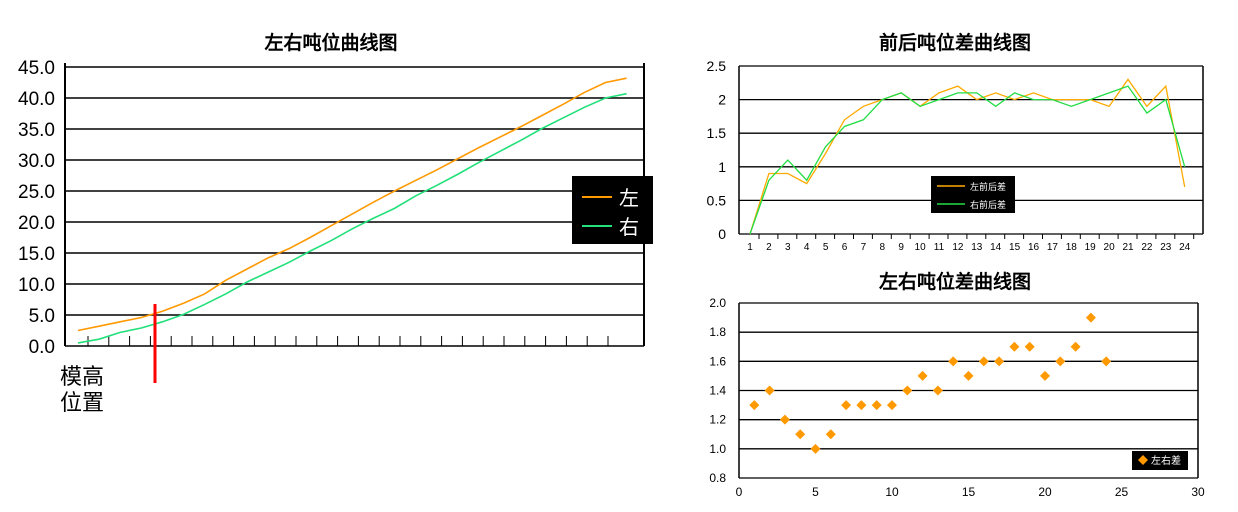 The image size is (1238, 512). I want to click on x-tick-label: 7, so click(864, 247).